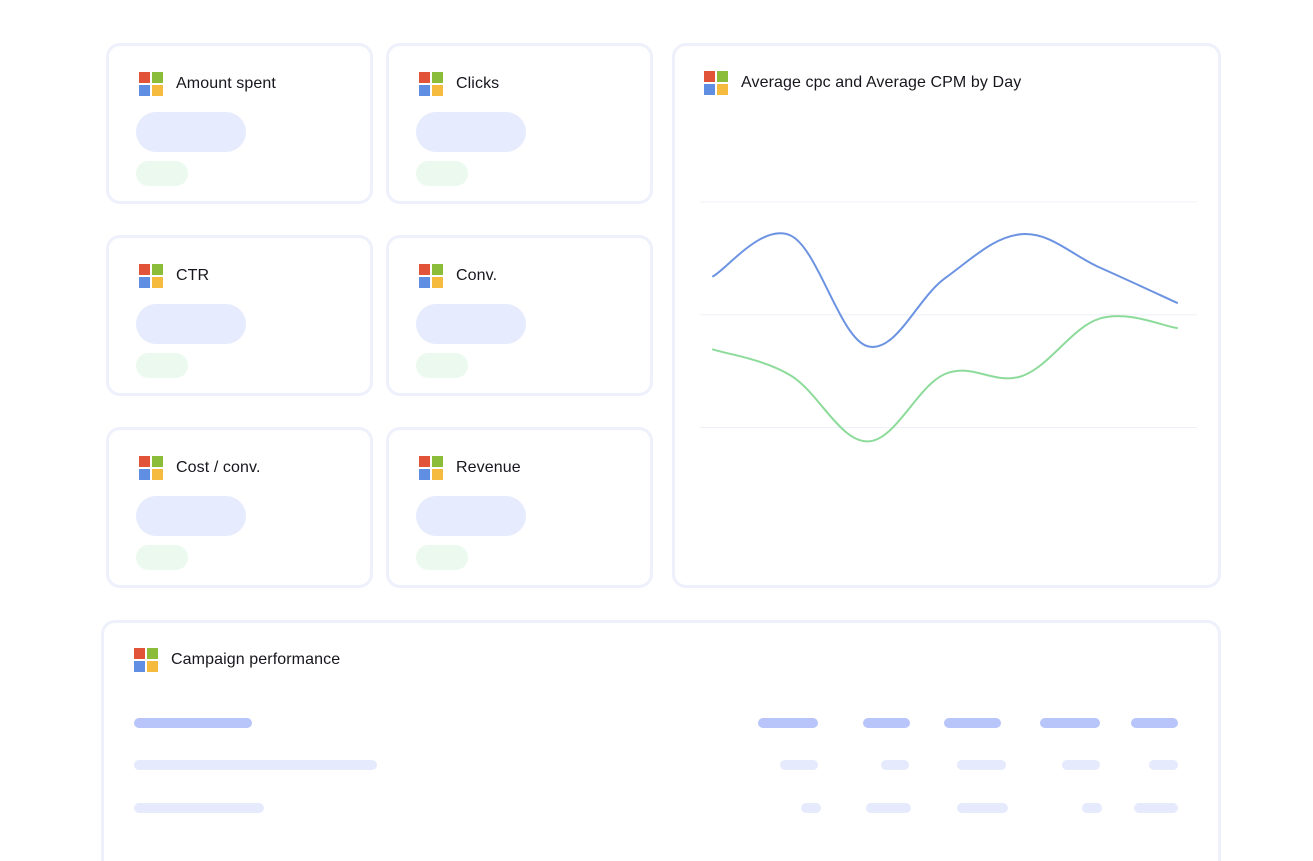  Describe the element at coordinates (193, 723) in the screenshot. I see `header-placeholder-campaign` at that location.